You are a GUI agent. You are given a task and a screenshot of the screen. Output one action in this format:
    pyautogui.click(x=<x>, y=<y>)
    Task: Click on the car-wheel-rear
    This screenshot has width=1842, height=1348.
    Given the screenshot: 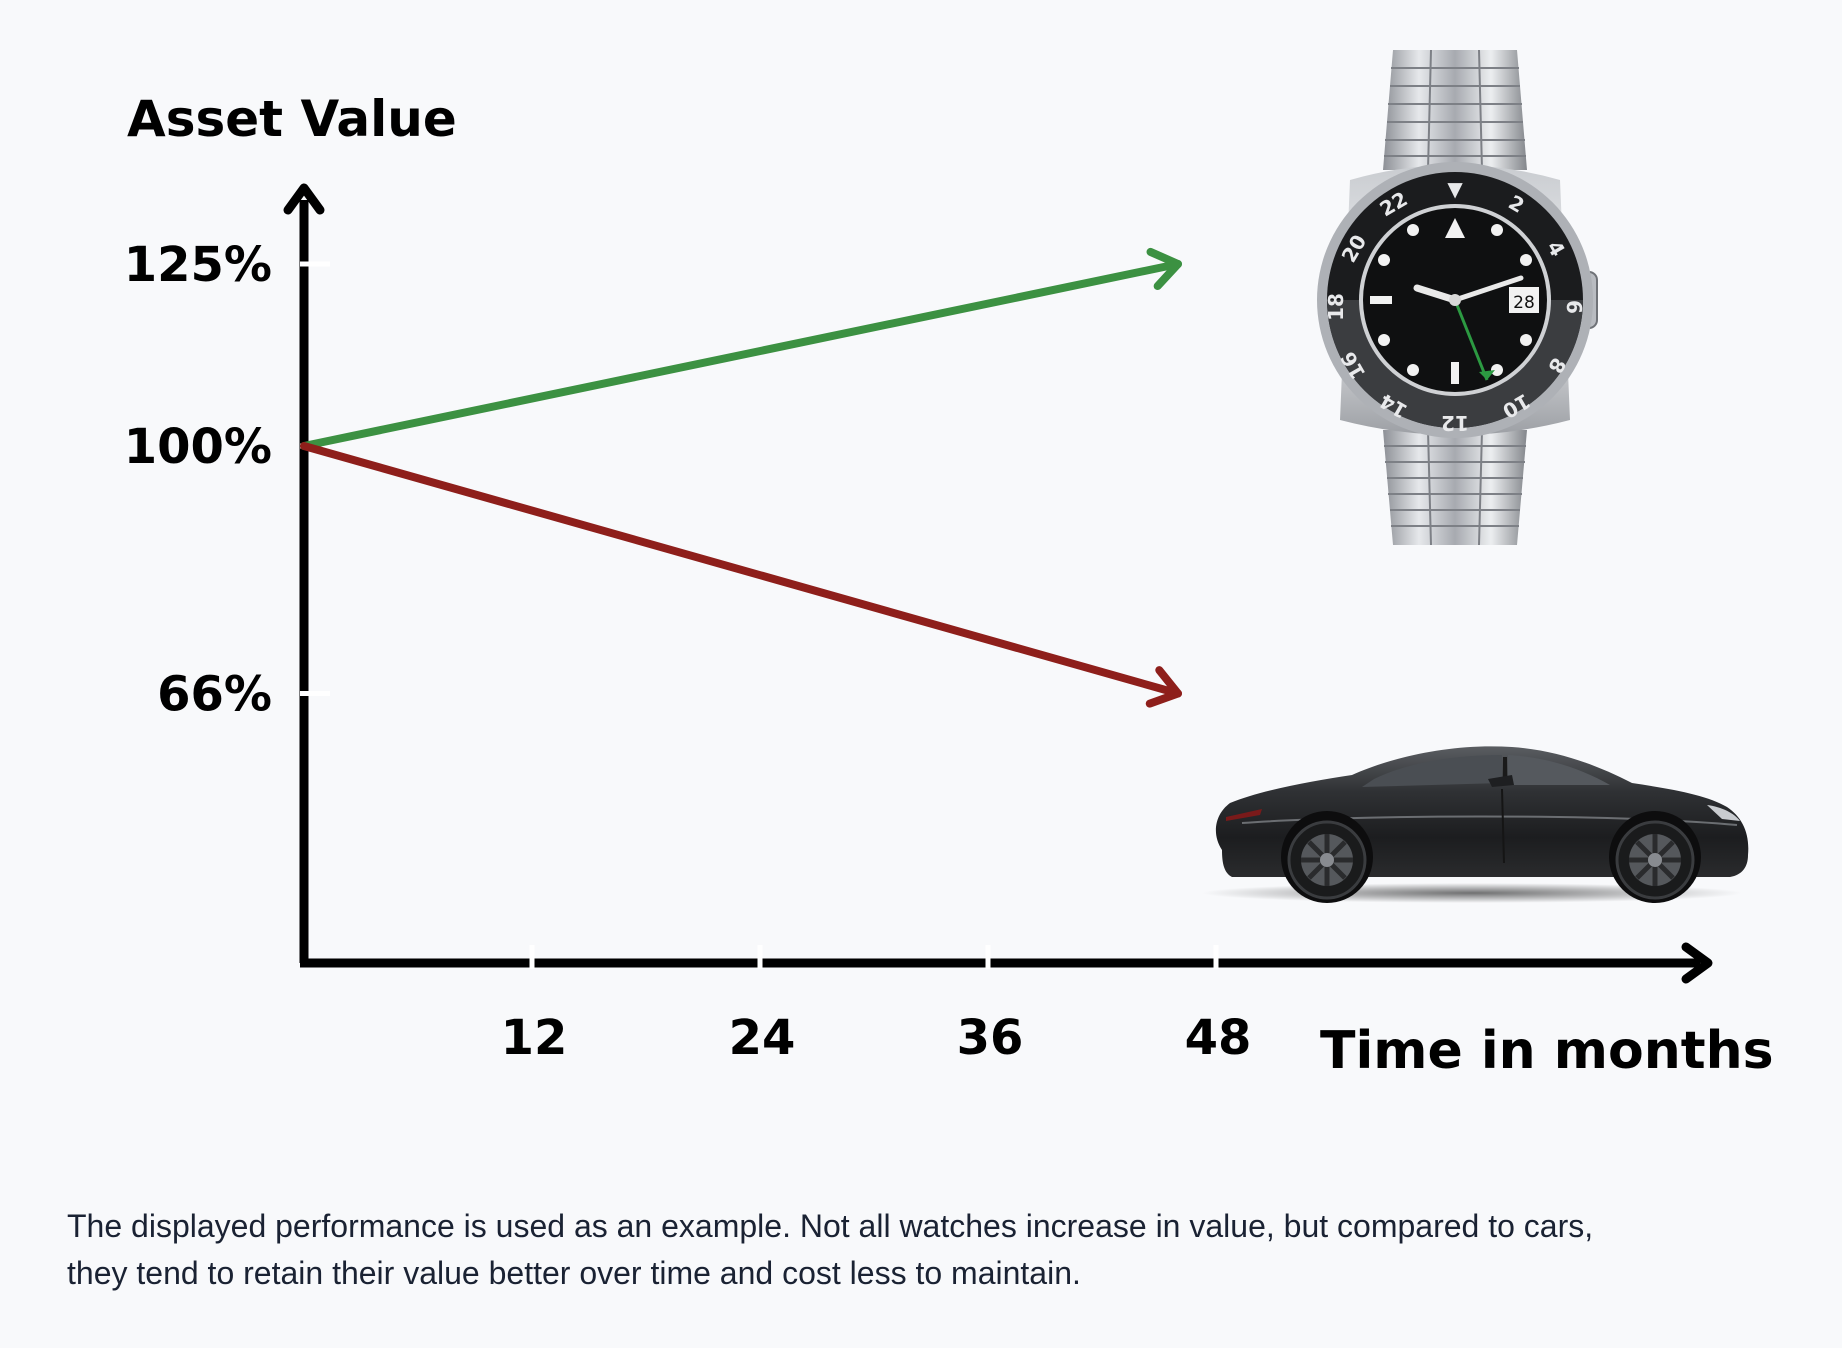 What is the action you would take?
    pyautogui.click(x=1327, y=860)
    